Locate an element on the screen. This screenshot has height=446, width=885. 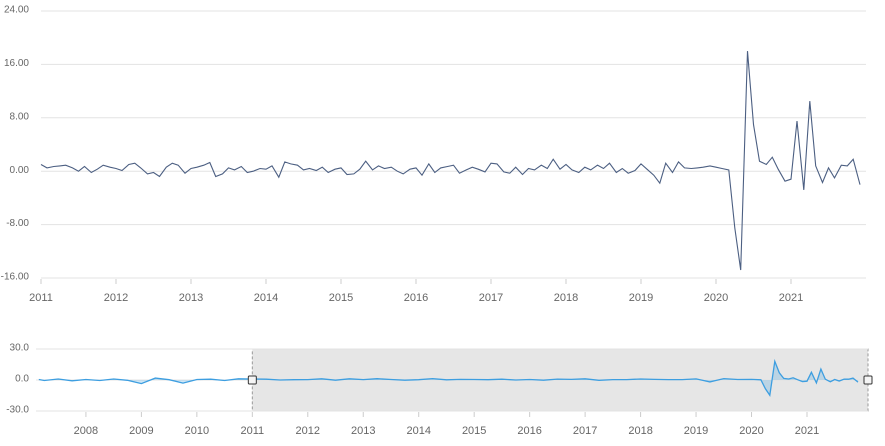
y-tick-label: 30.0 is located at coordinates (20, 348).